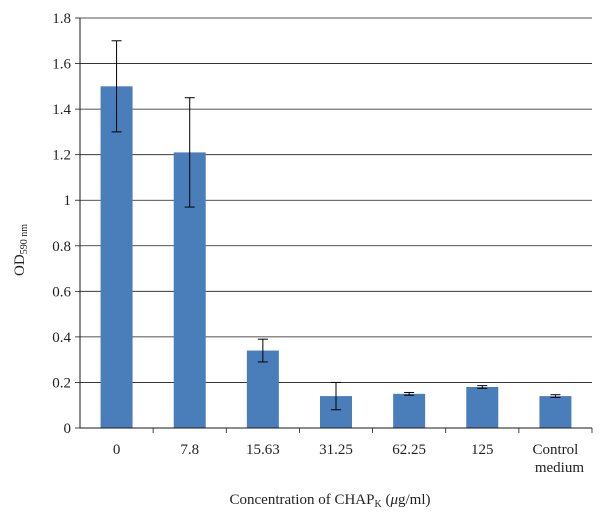  What do you see at coordinates (61, 65) in the screenshot?
I see `y-tick-label: 1.6` at bounding box center [61, 65].